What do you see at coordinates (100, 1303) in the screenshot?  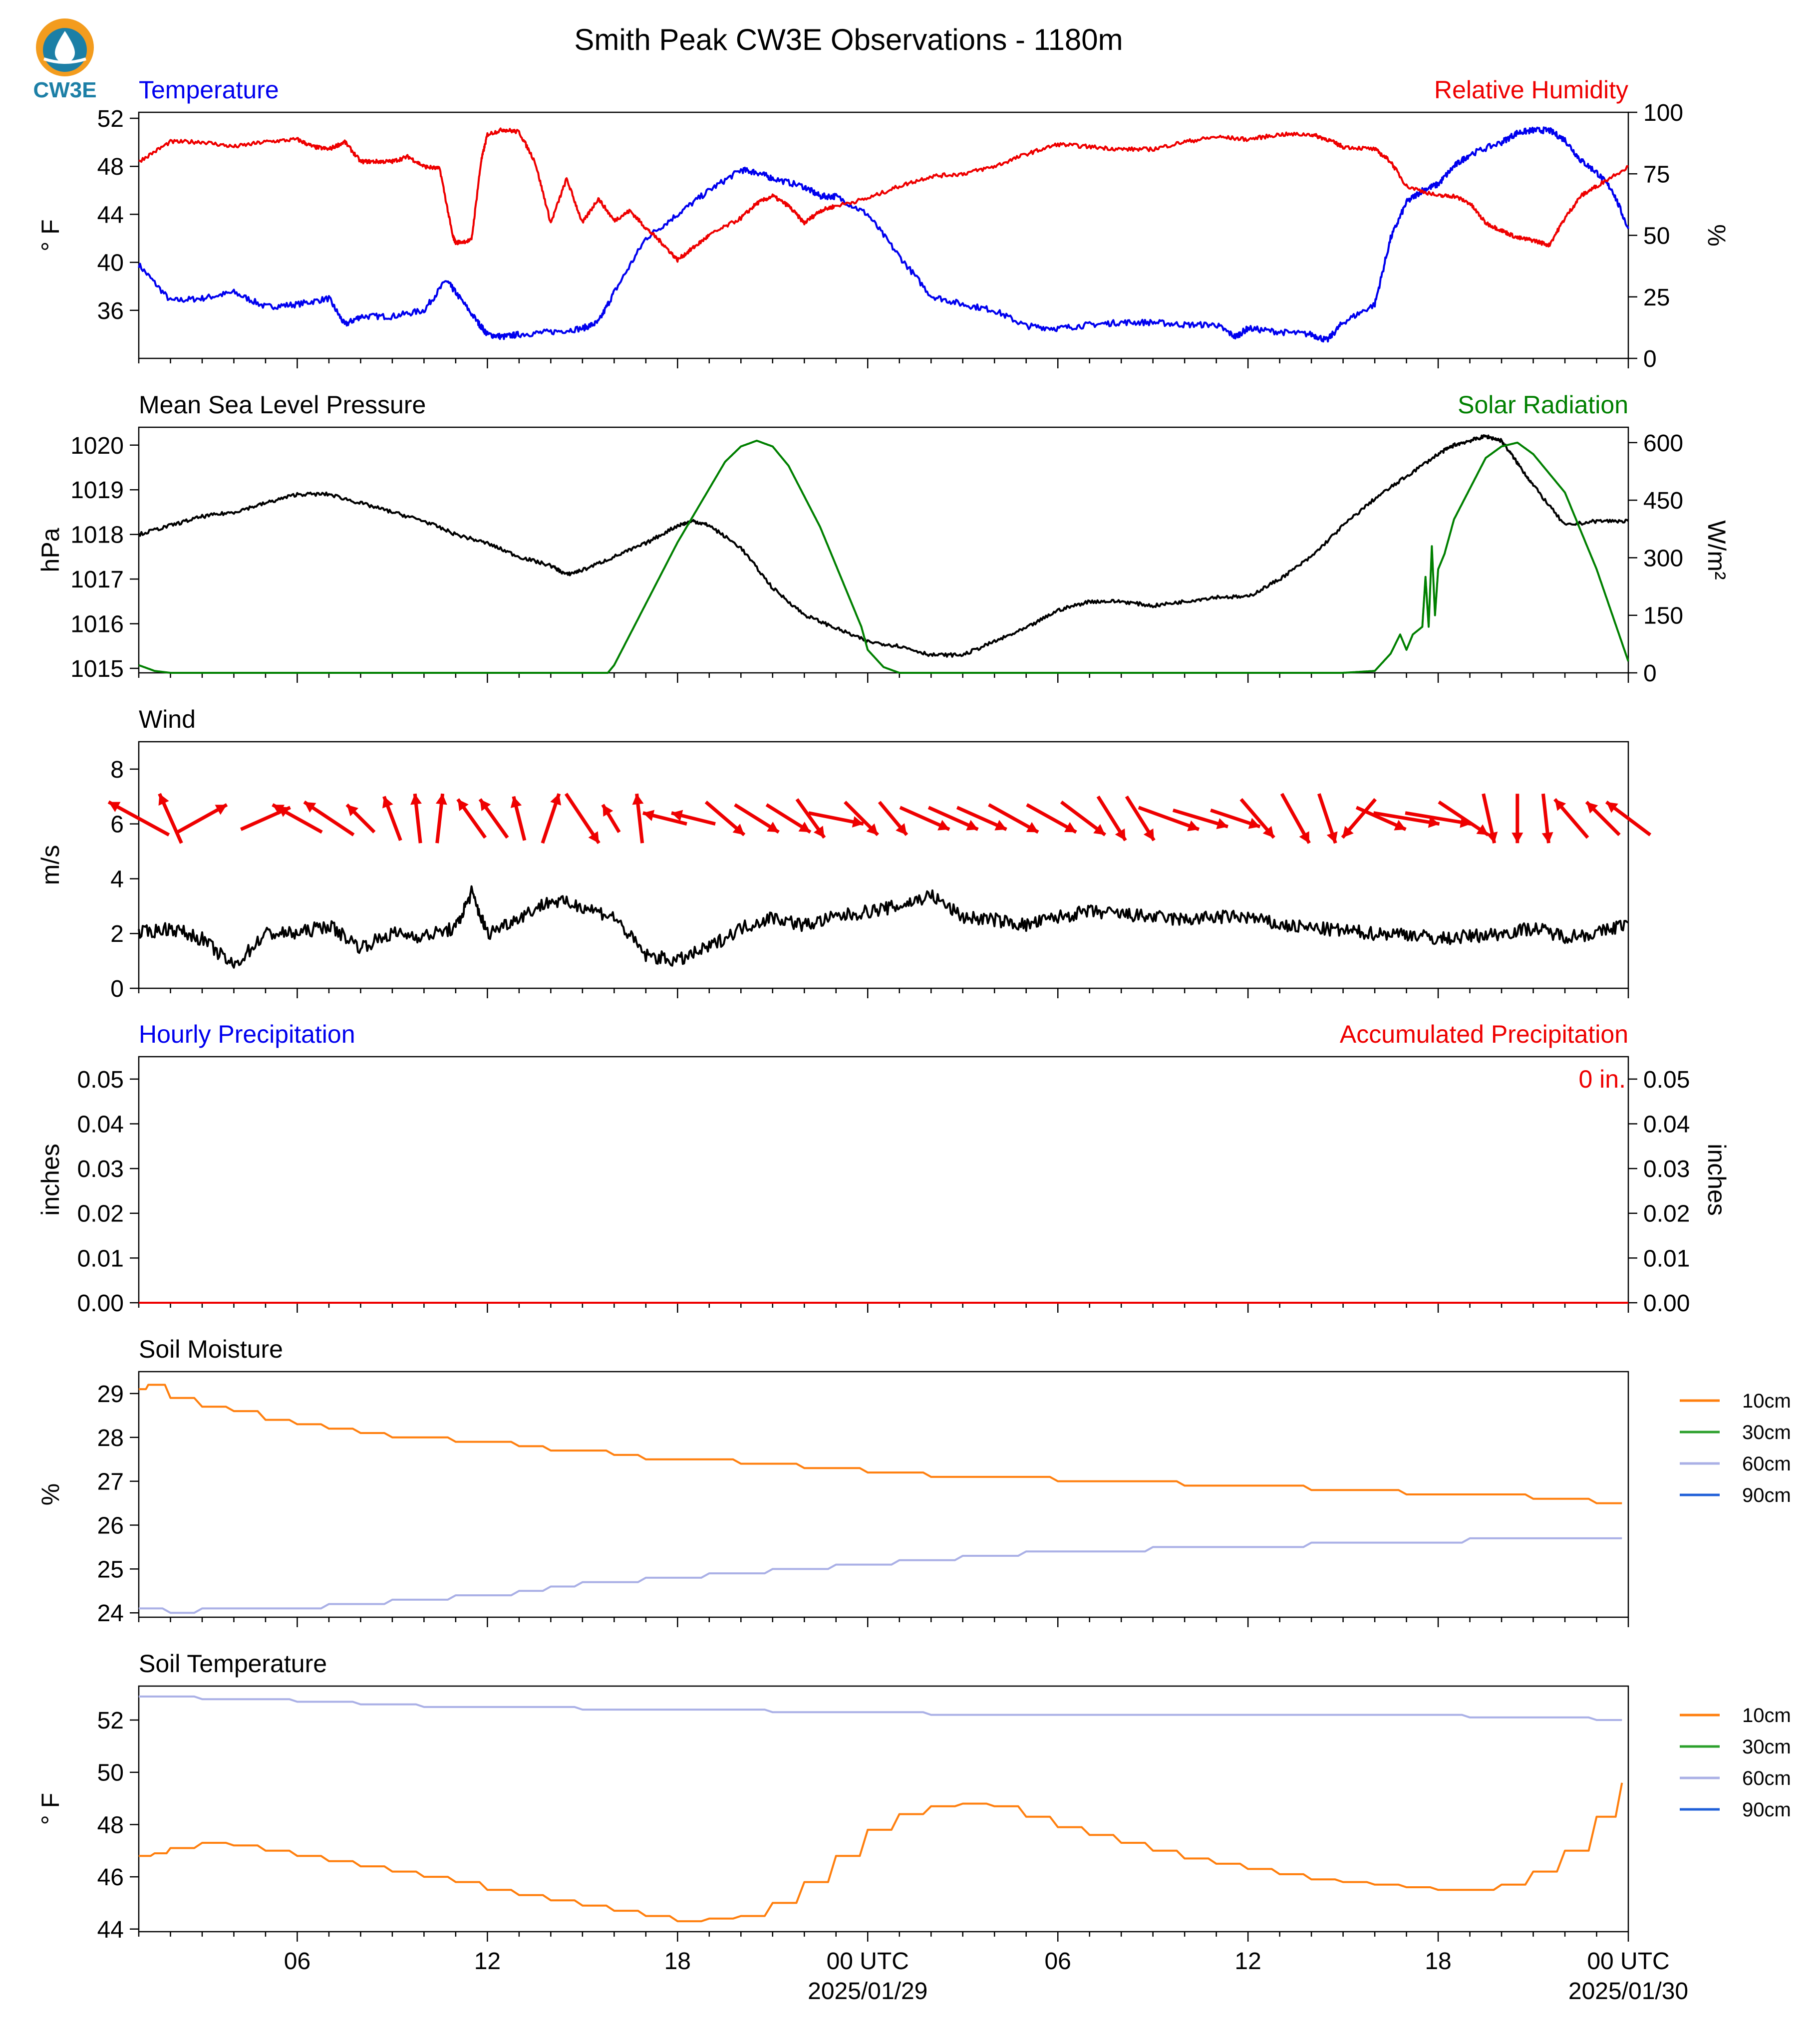 I see `y-tick-label-left: 0.00` at bounding box center [100, 1303].